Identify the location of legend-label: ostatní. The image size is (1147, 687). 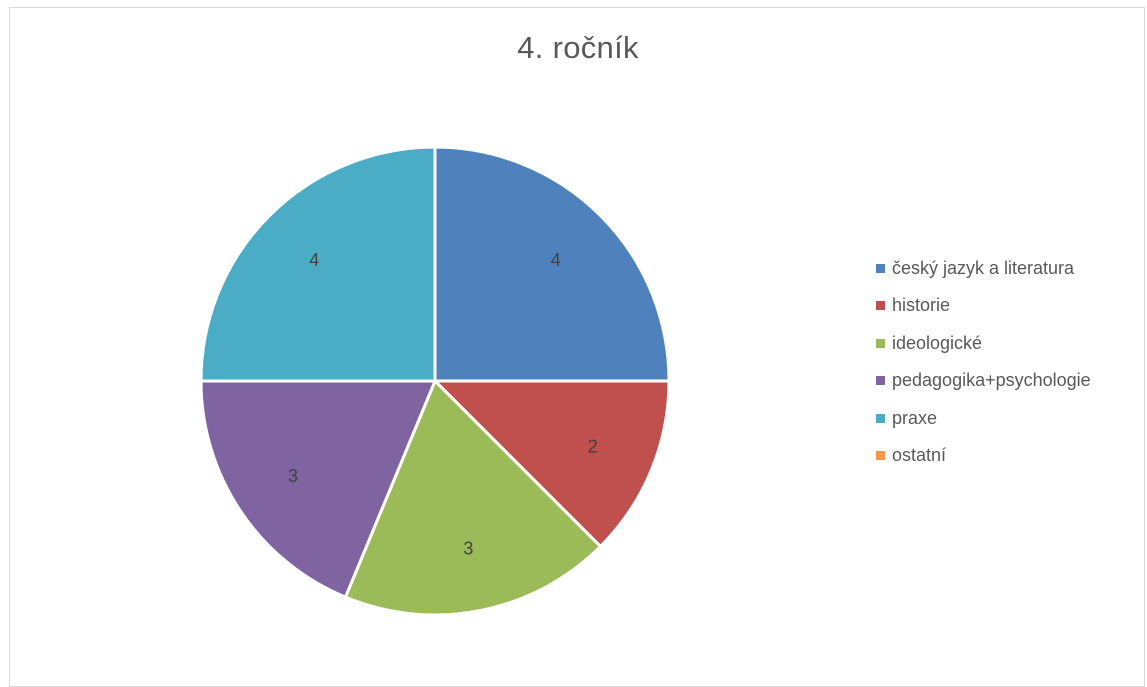
(919, 455).